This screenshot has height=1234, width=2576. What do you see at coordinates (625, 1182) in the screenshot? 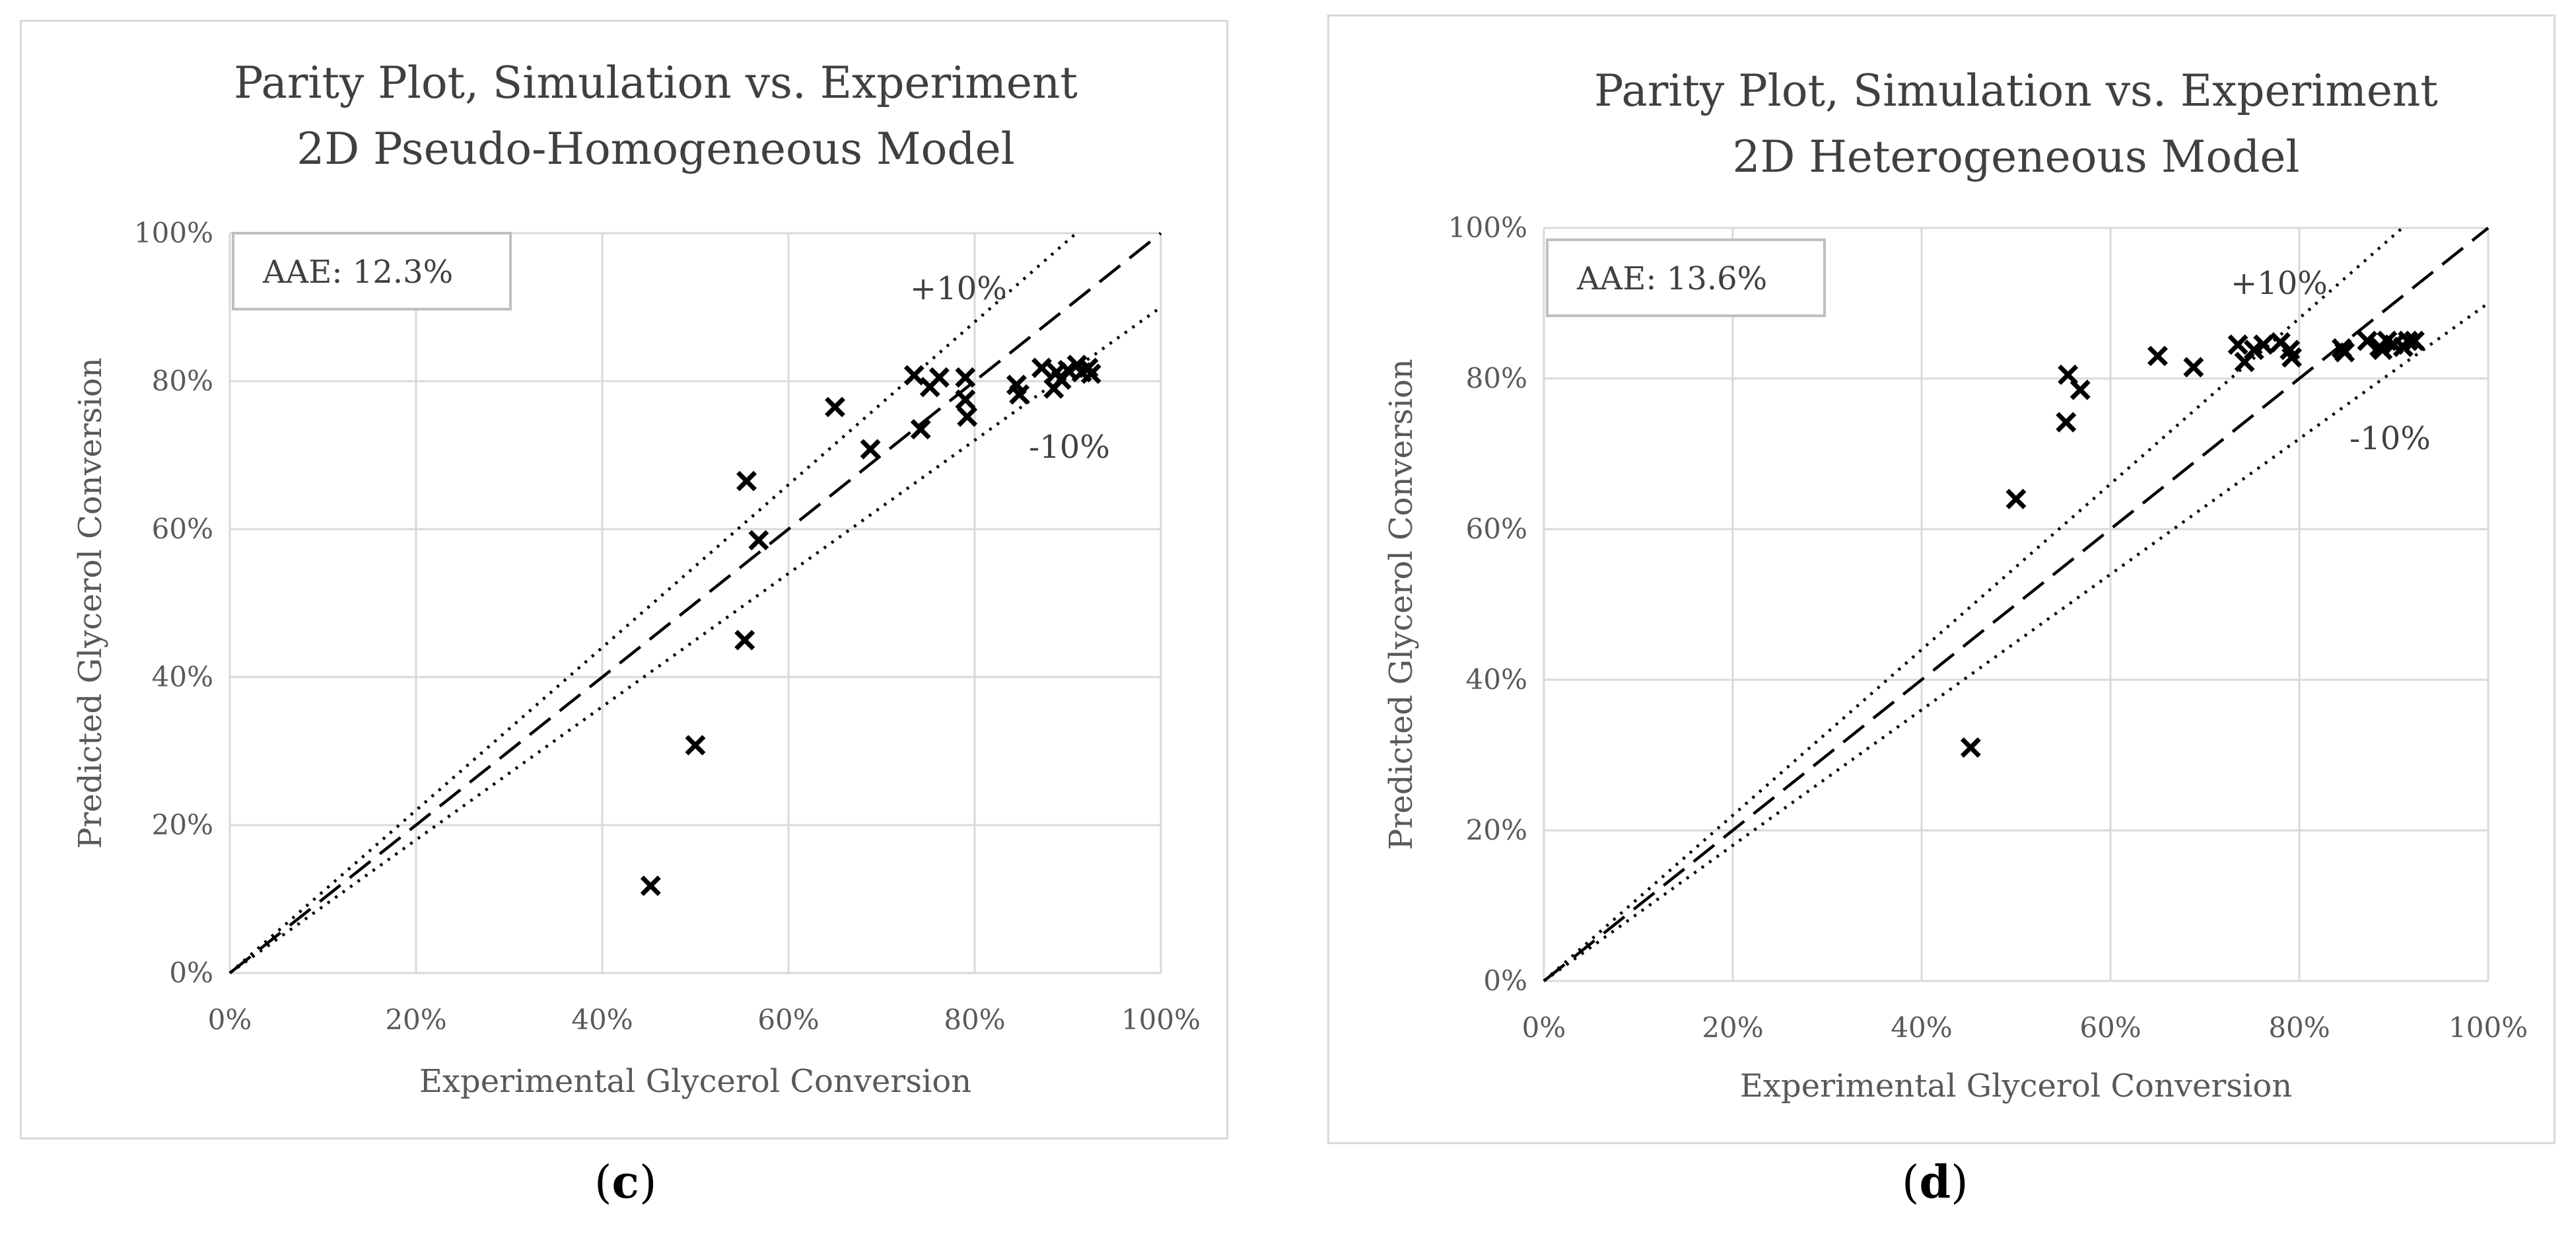
I see `panel-caption-c: (c)` at bounding box center [625, 1182].